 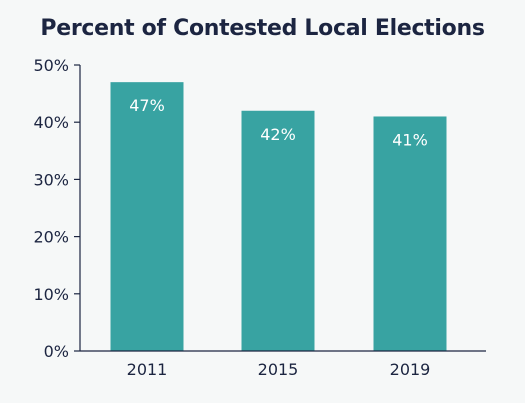 What do you see at coordinates (51, 122) in the screenshot?
I see `y-tick-label: 40%` at bounding box center [51, 122].